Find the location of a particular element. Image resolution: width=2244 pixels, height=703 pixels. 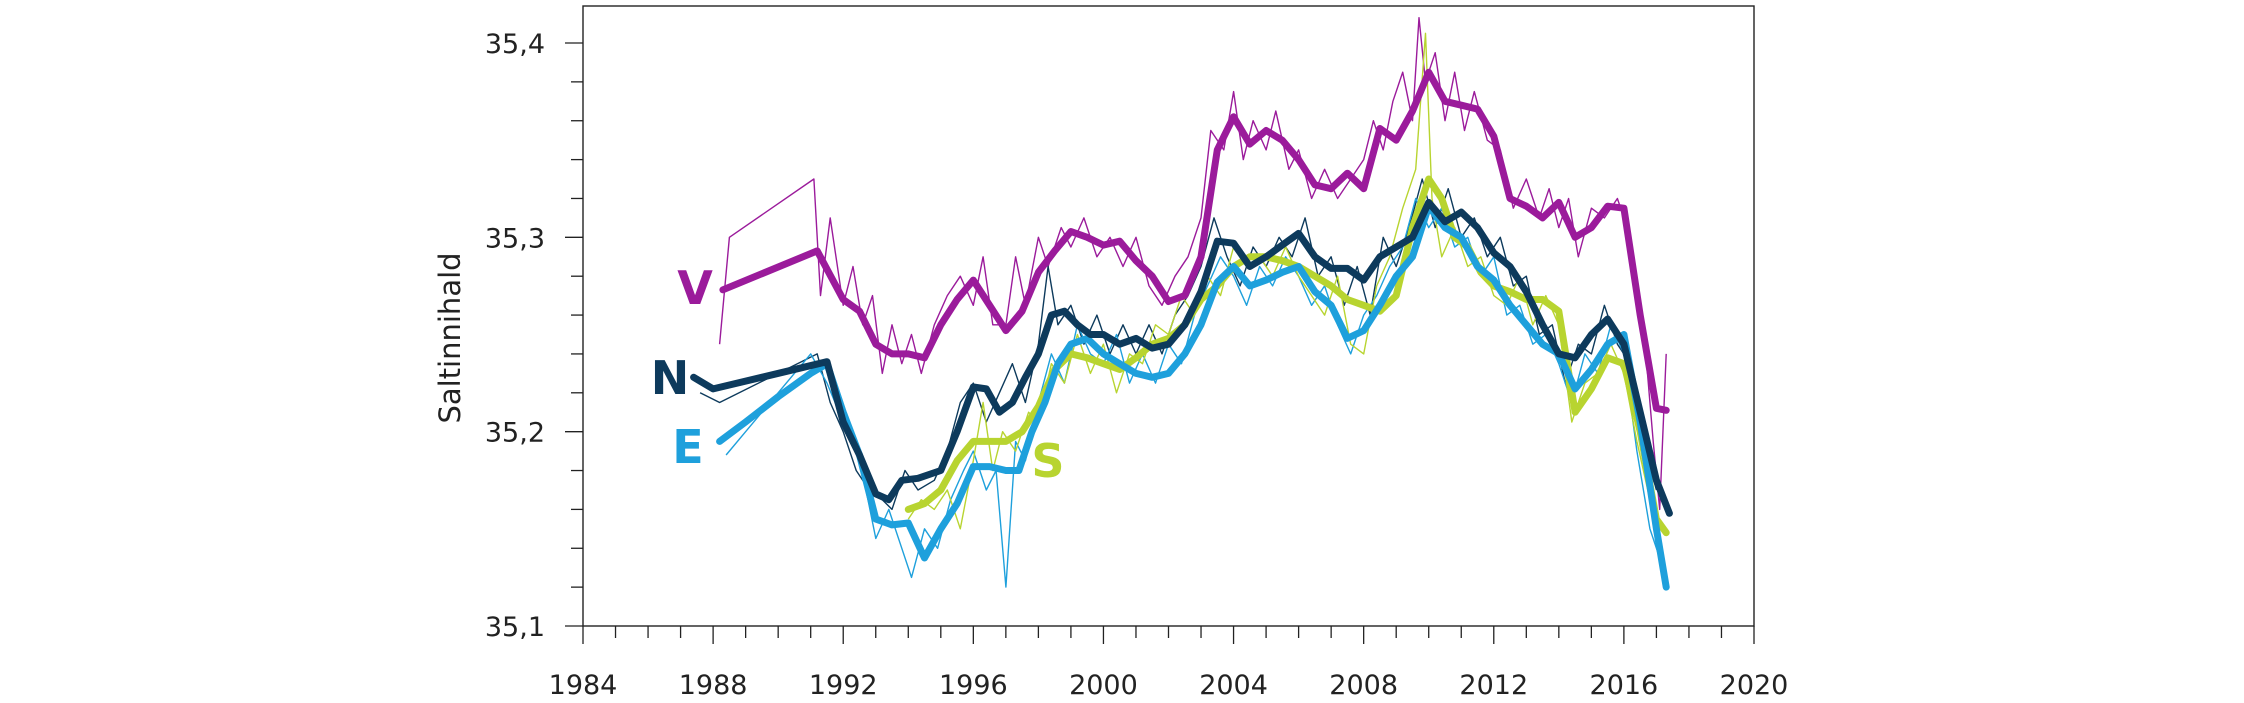

x-tick-label: 1992 is located at coordinates (843, 684).